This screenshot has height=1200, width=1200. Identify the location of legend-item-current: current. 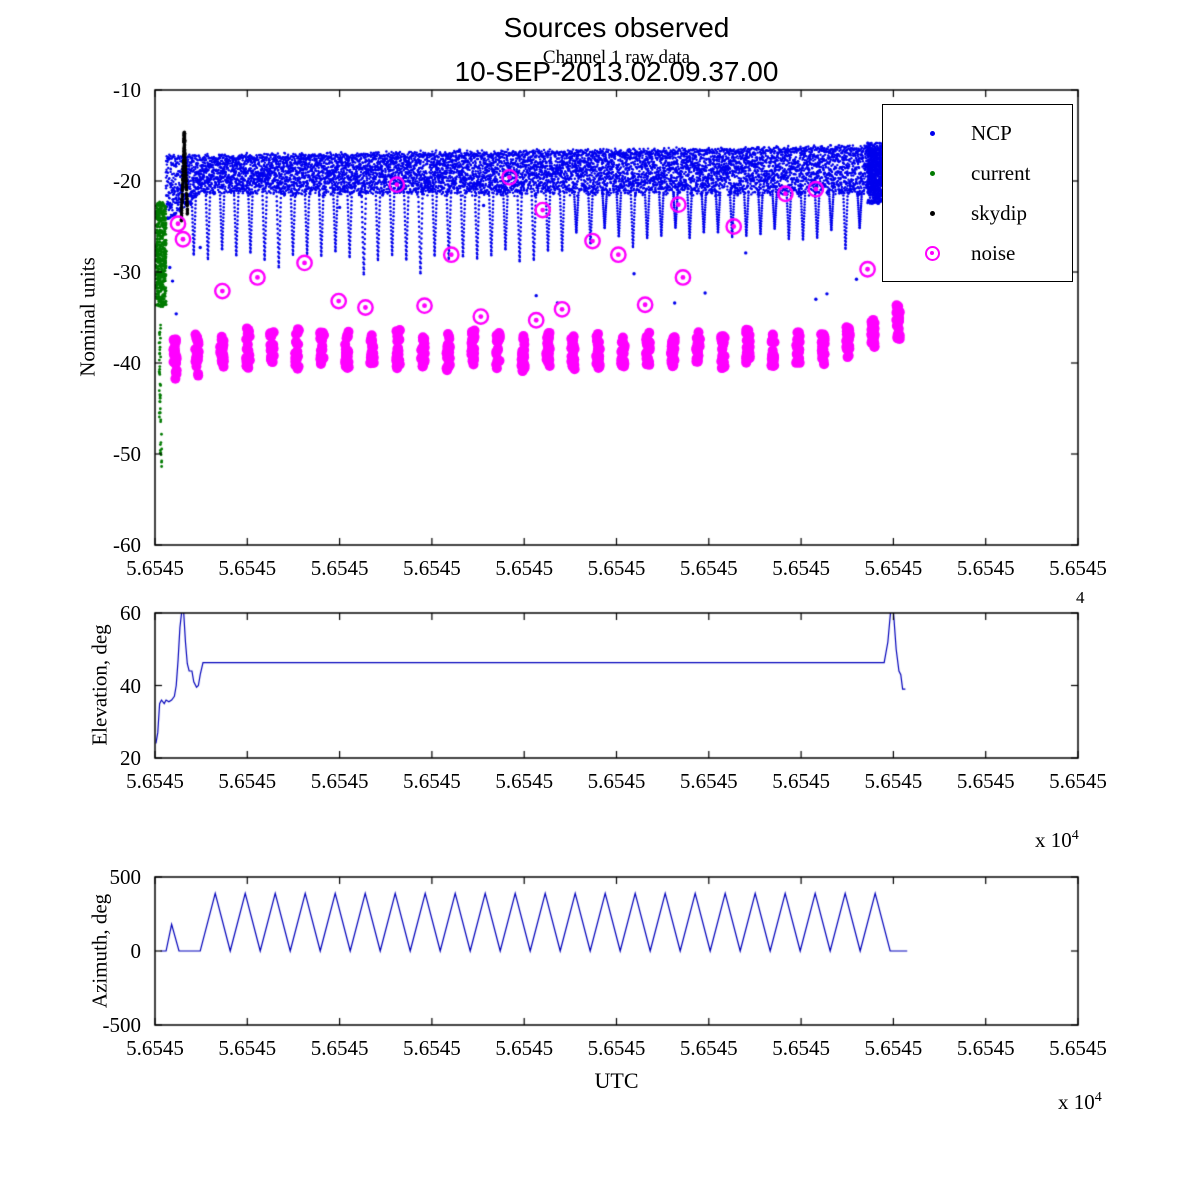
(977, 173).